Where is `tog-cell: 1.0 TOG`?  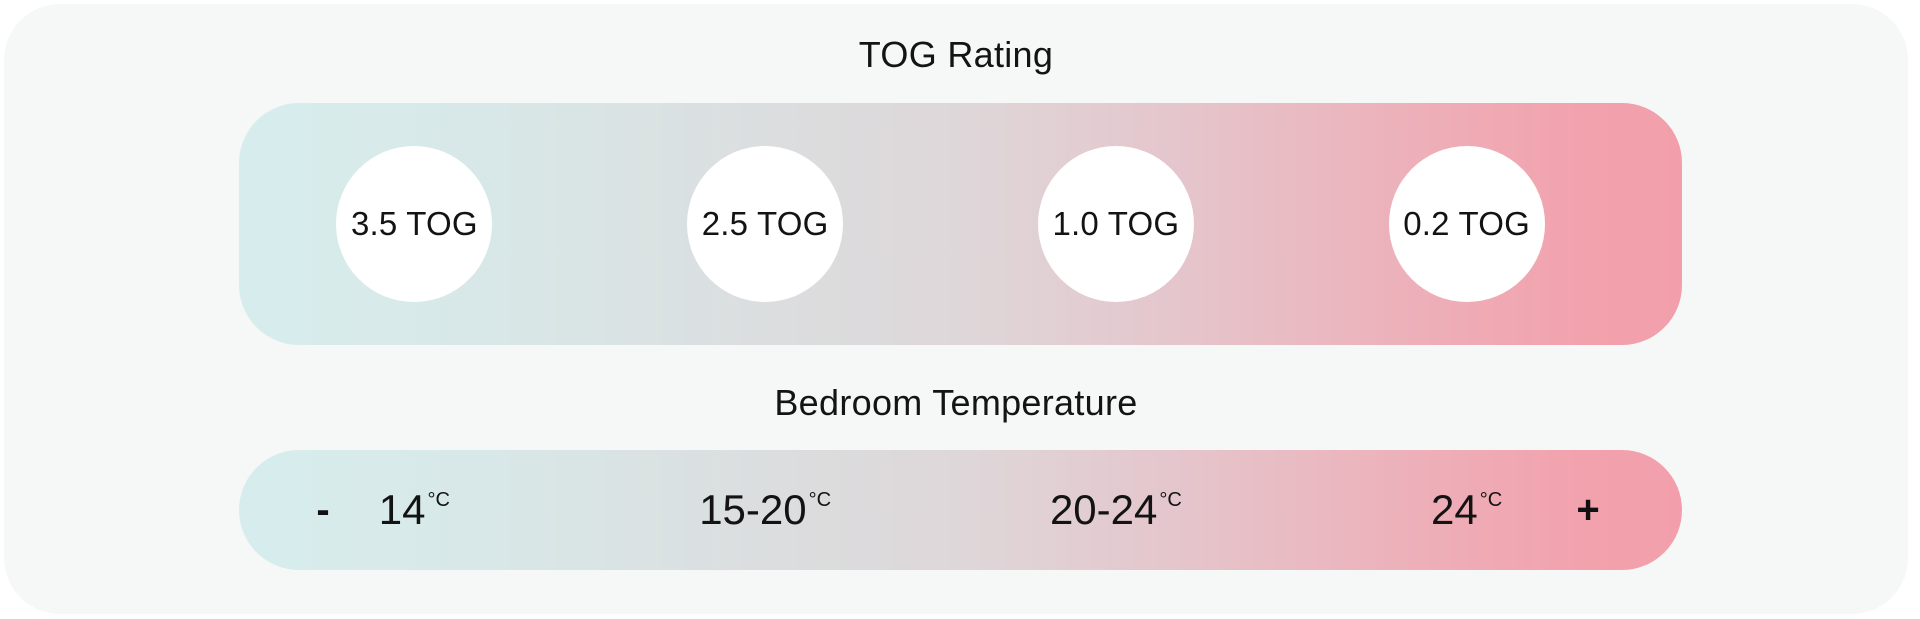 tog-cell: 1.0 TOG is located at coordinates (1116, 224).